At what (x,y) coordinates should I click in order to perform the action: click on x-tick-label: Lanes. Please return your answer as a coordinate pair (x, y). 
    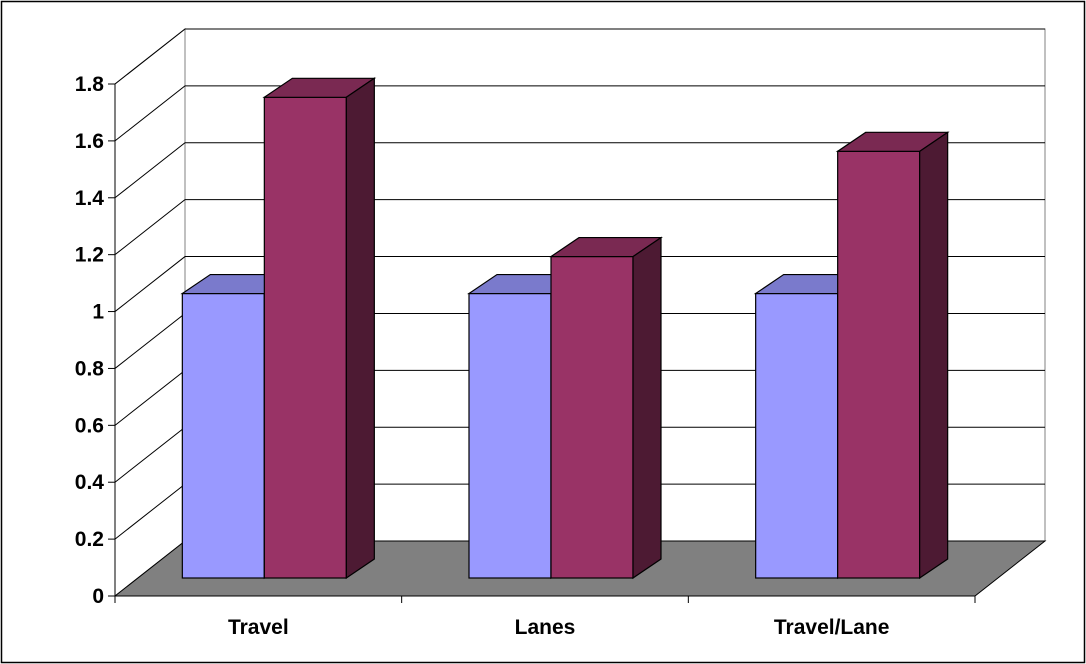
    Looking at the image, I should click on (545, 627).